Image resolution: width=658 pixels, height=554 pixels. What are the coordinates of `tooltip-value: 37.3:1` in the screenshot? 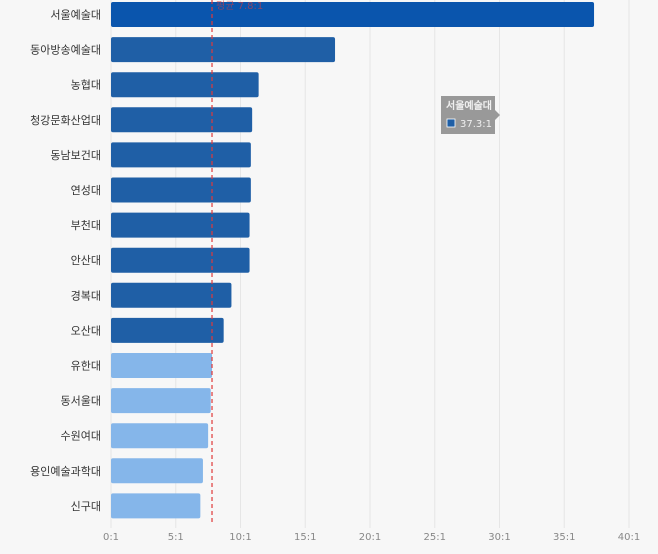 It's located at (476, 124).